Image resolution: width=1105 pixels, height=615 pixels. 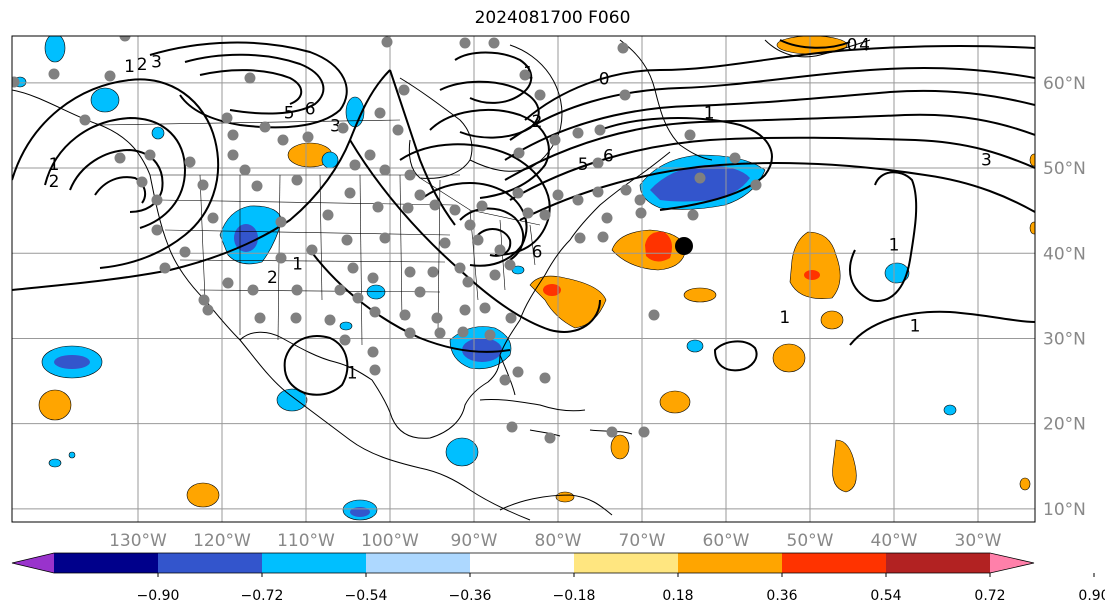 What do you see at coordinates (726, 541) in the screenshot?
I see `longitude-label: 60°W` at bounding box center [726, 541].